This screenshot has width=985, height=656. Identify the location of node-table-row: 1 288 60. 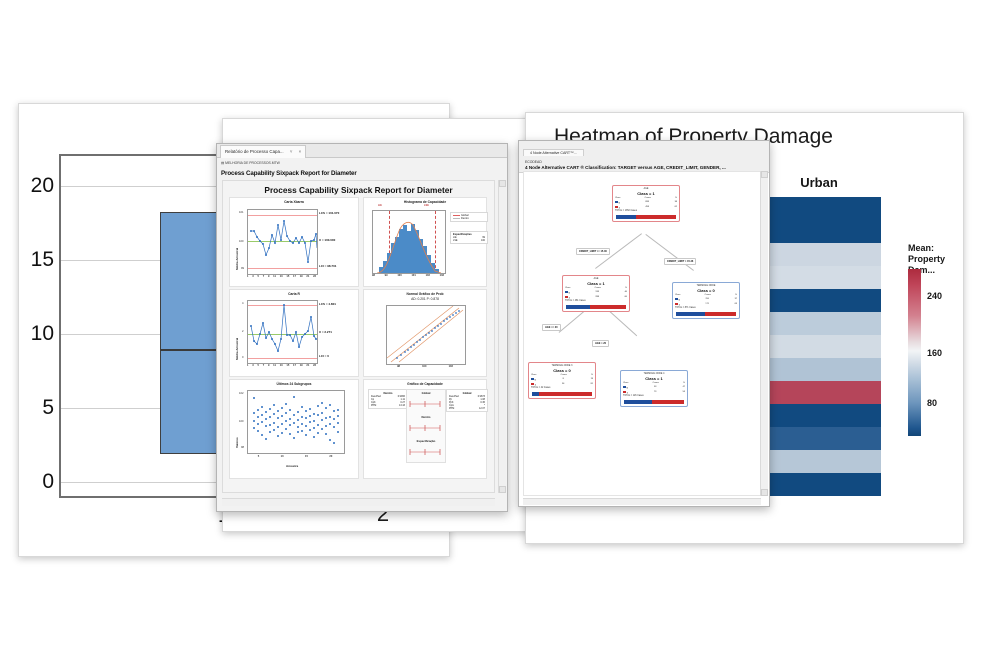
(596, 297).